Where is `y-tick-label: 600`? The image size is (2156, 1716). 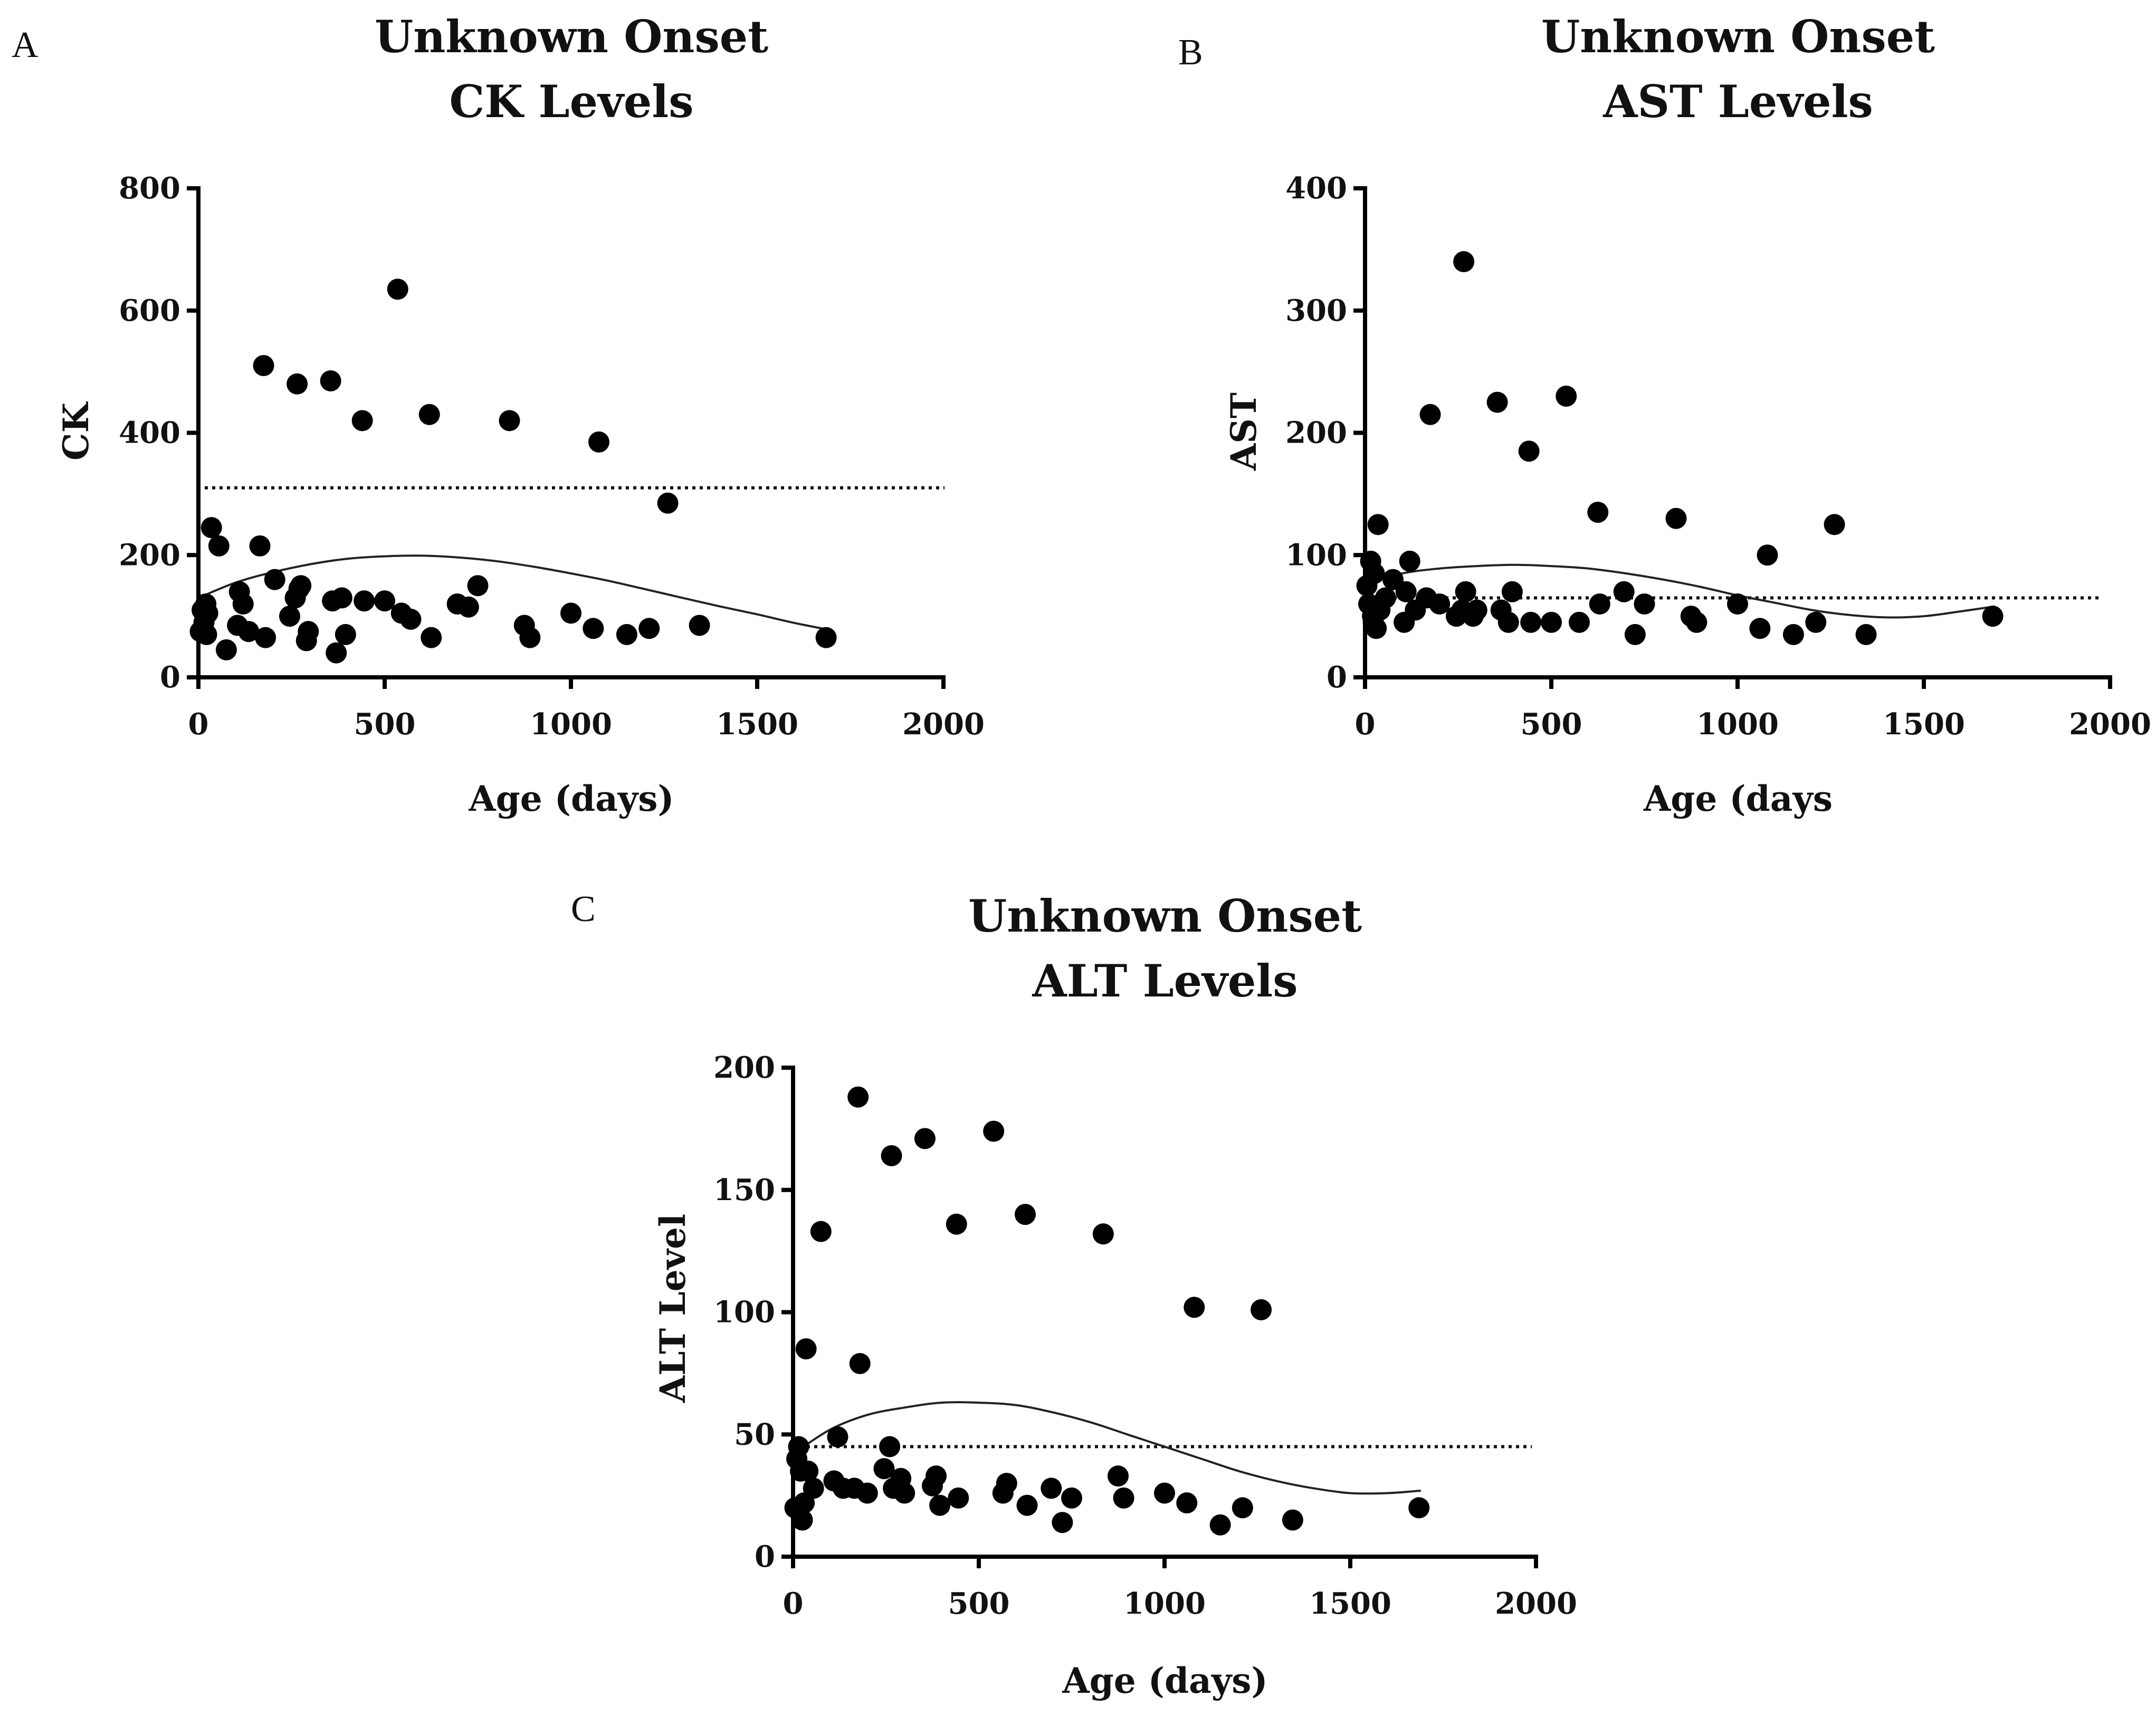
y-tick-label: 600 is located at coordinates (149, 310).